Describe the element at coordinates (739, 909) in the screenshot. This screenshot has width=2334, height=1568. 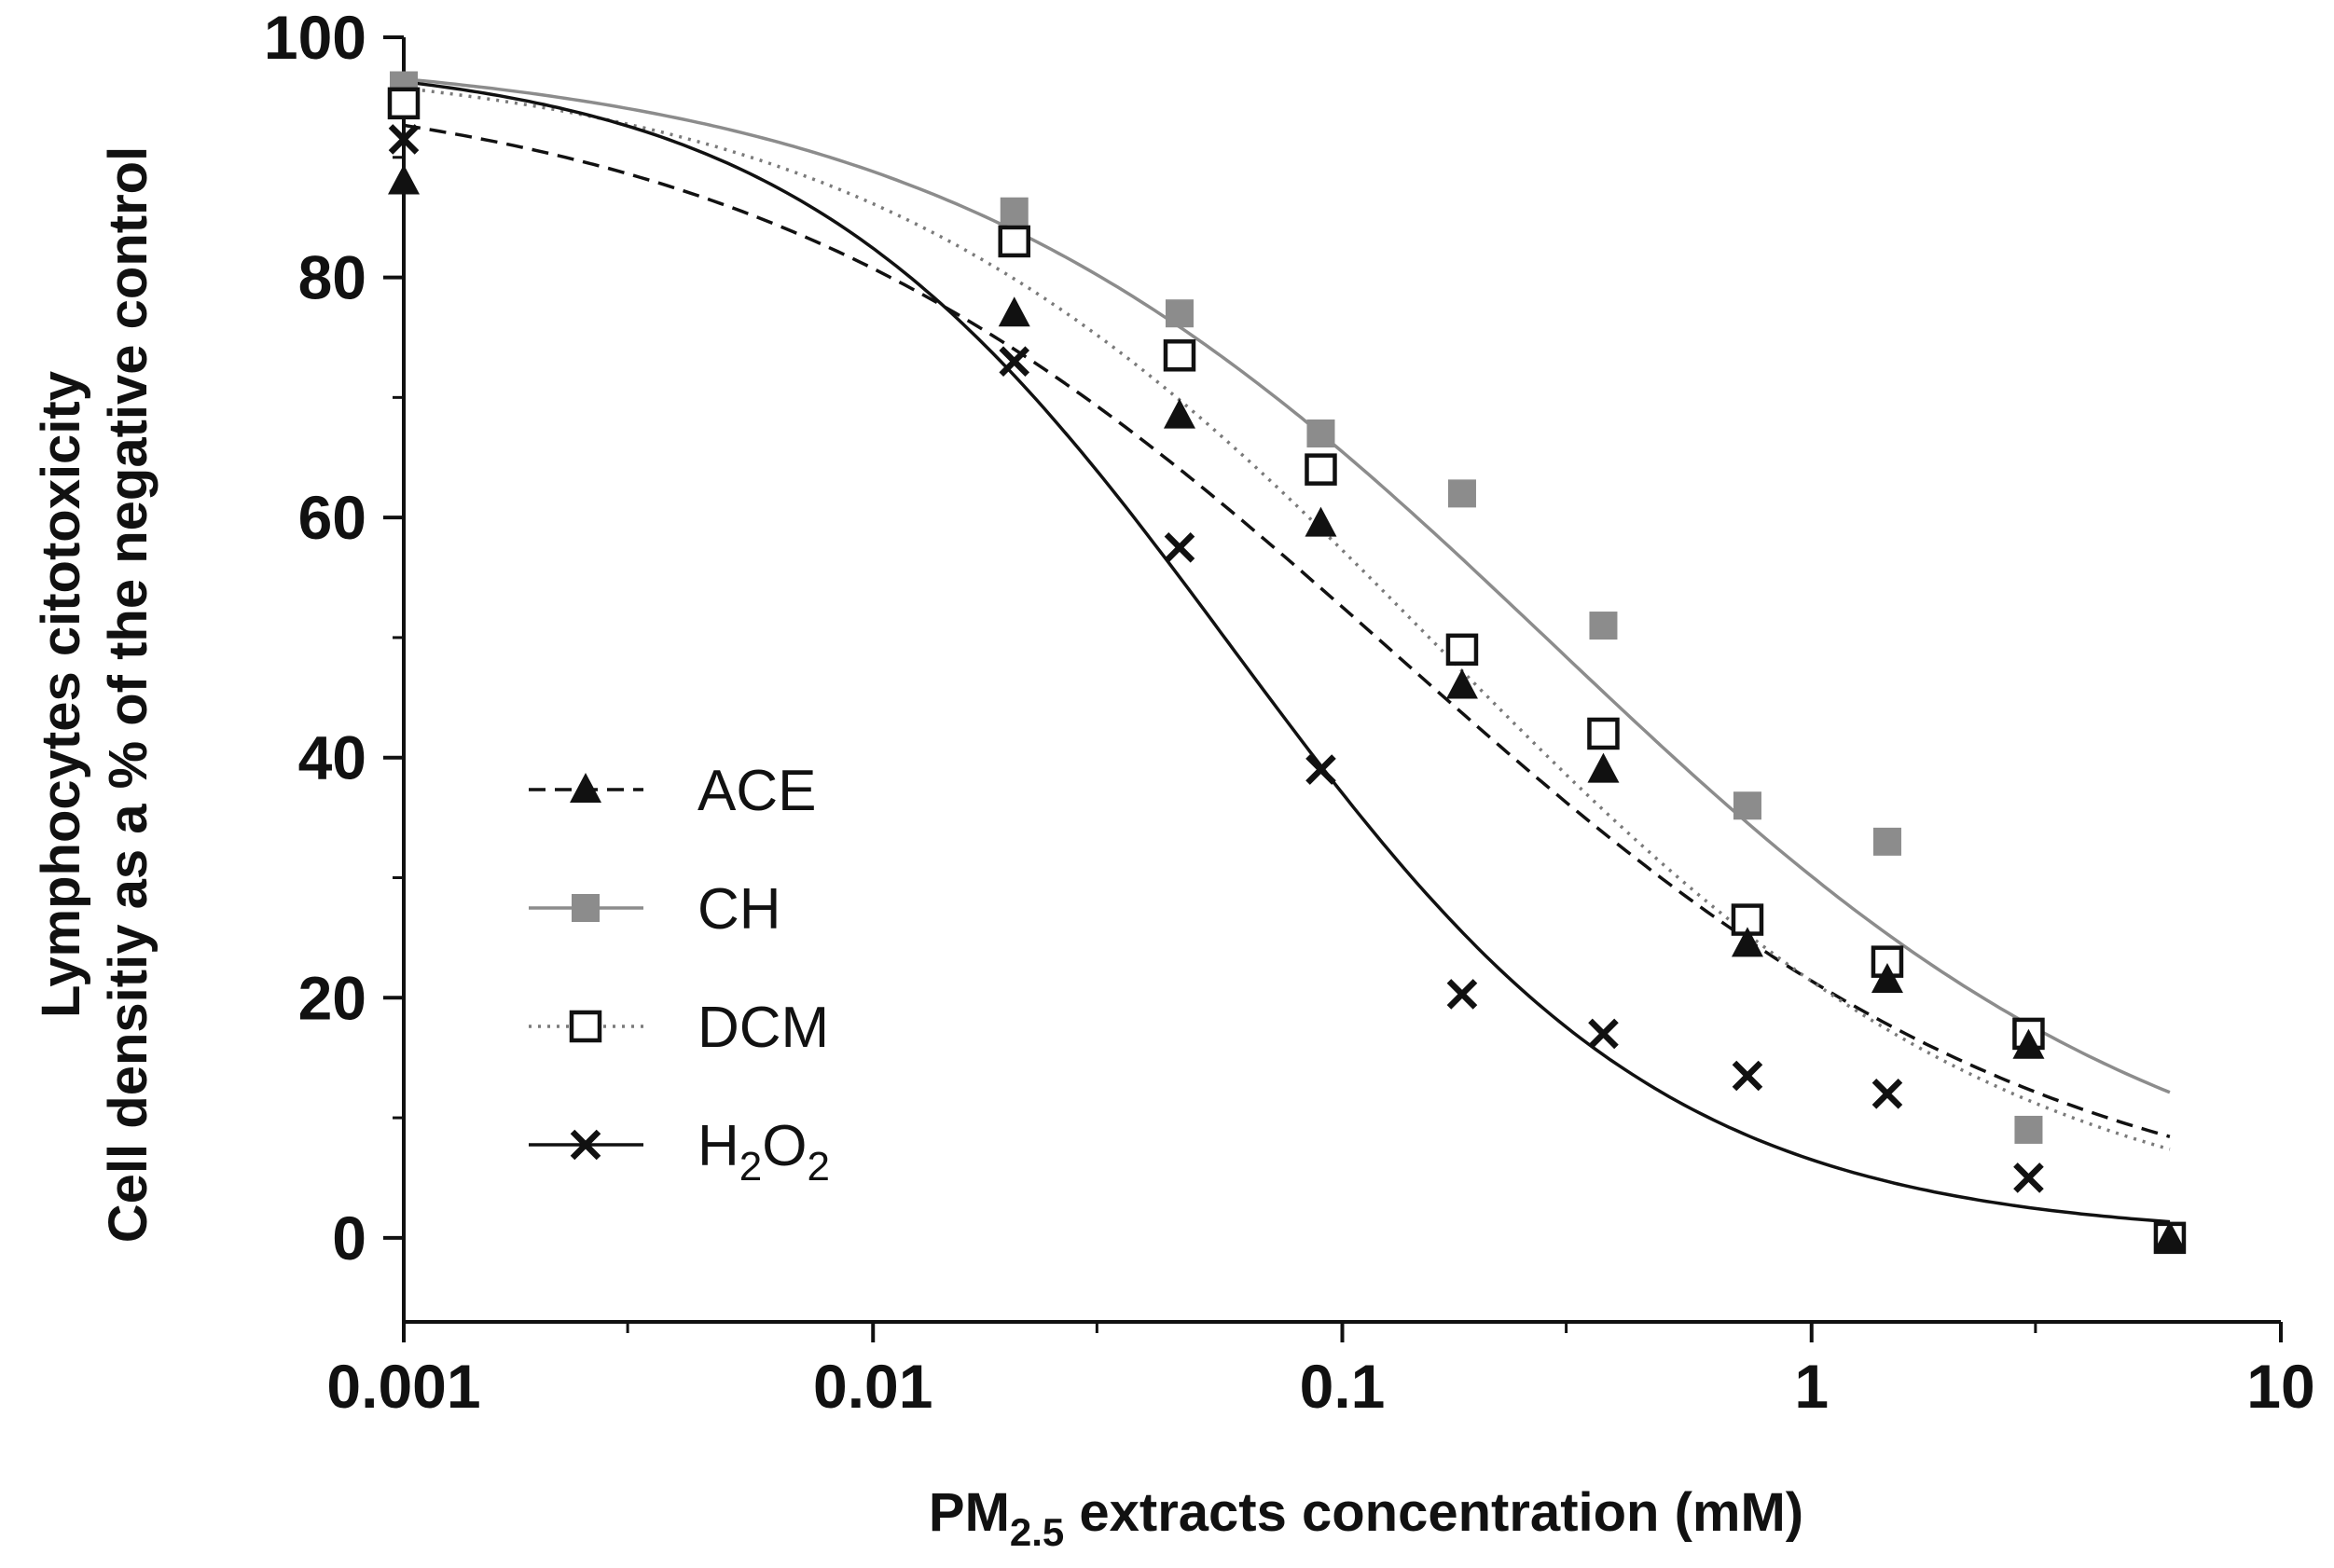
I see `legend-label: CH` at that location.